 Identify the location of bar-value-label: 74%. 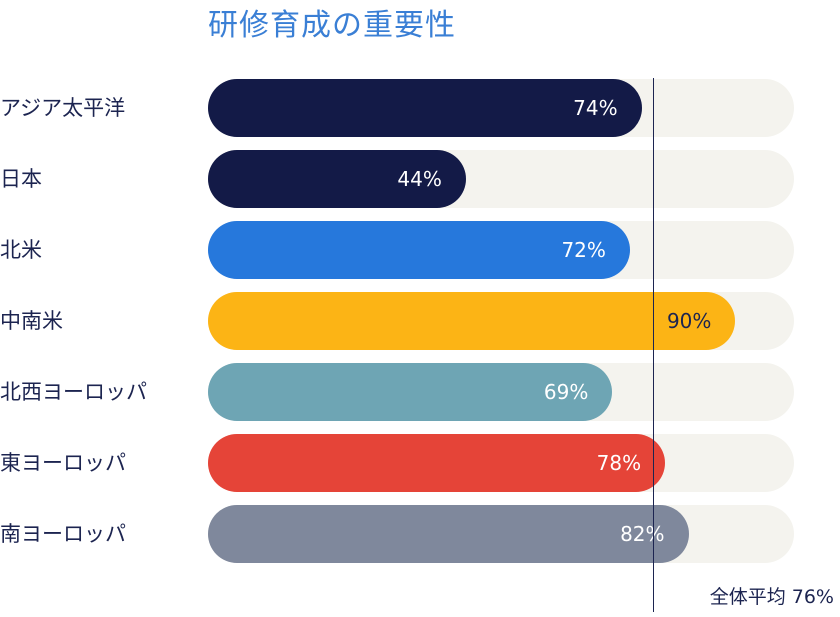
(595, 108).